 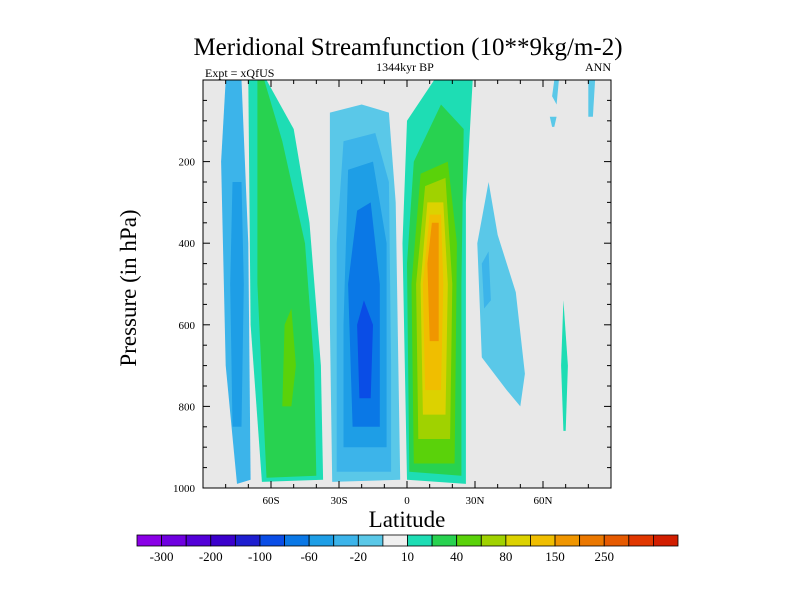 What do you see at coordinates (162, 556) in the screenshot?
I see `colorbar-label: -300` at bounding box center [162, 556].